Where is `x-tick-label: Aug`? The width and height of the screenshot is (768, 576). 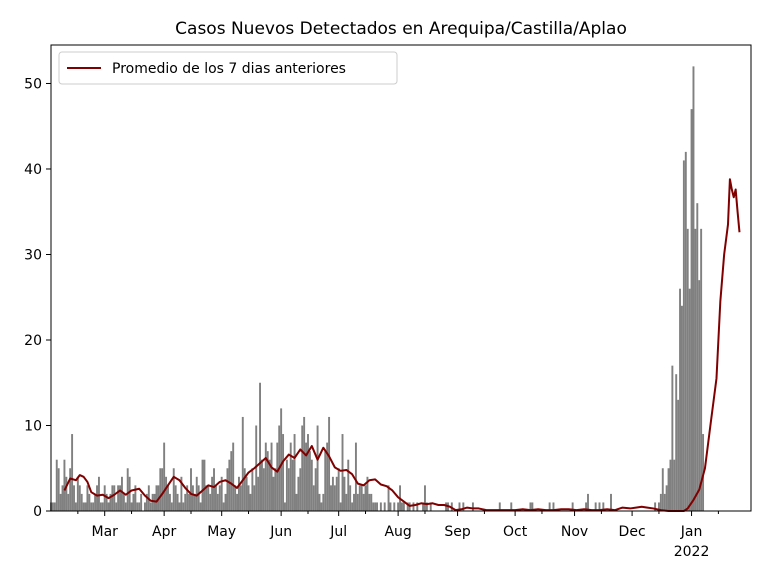 x-tick-label: Aug is located at coordinates (397, 532).